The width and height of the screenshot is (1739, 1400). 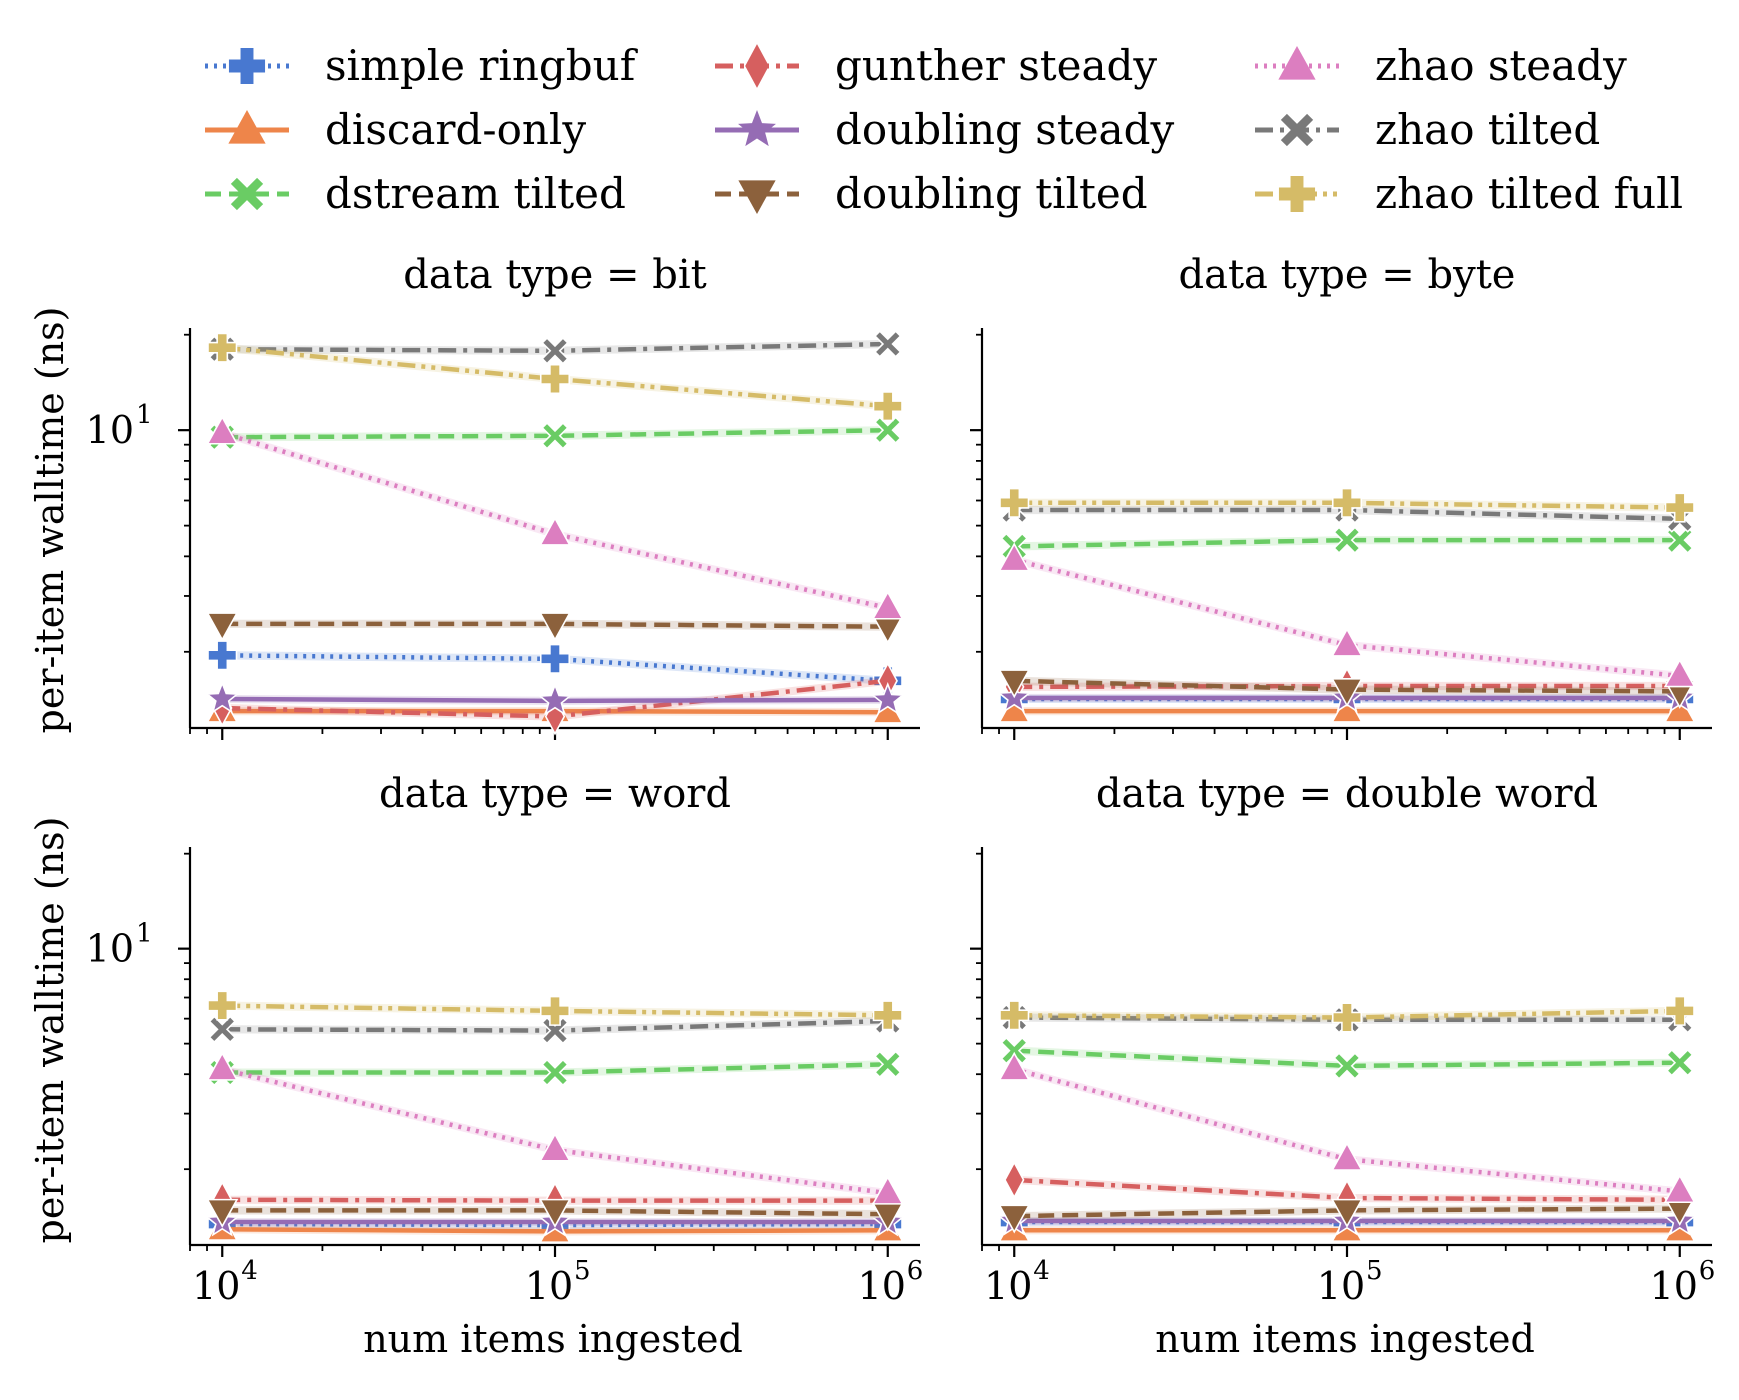 I want to click on legend-marker-gunther-steady, so click(x=757, y=66).